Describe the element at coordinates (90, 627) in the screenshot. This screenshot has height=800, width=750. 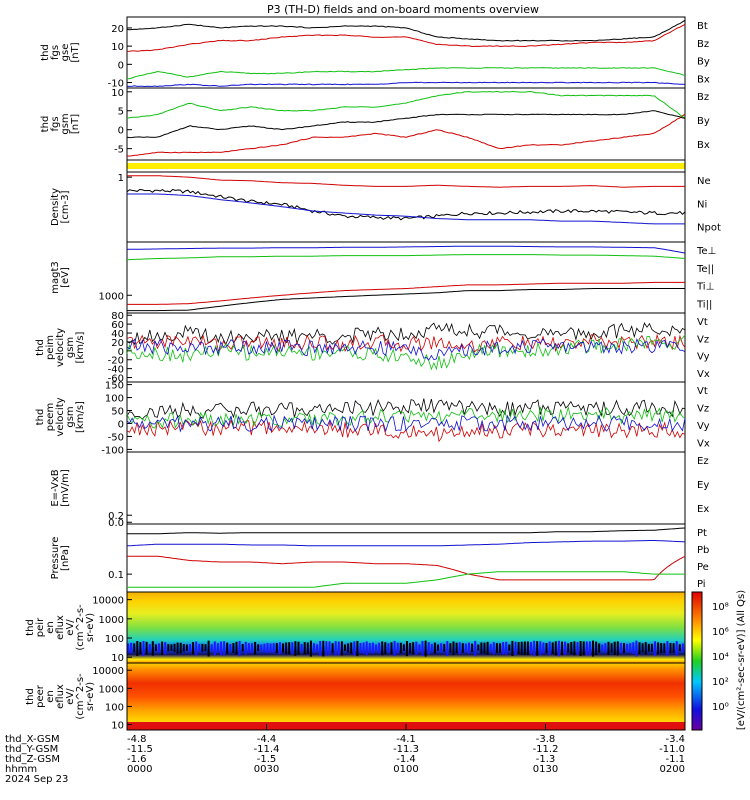
I see `panel-peir_eflux-ylabel-line-6: sr-eV)` at that location.